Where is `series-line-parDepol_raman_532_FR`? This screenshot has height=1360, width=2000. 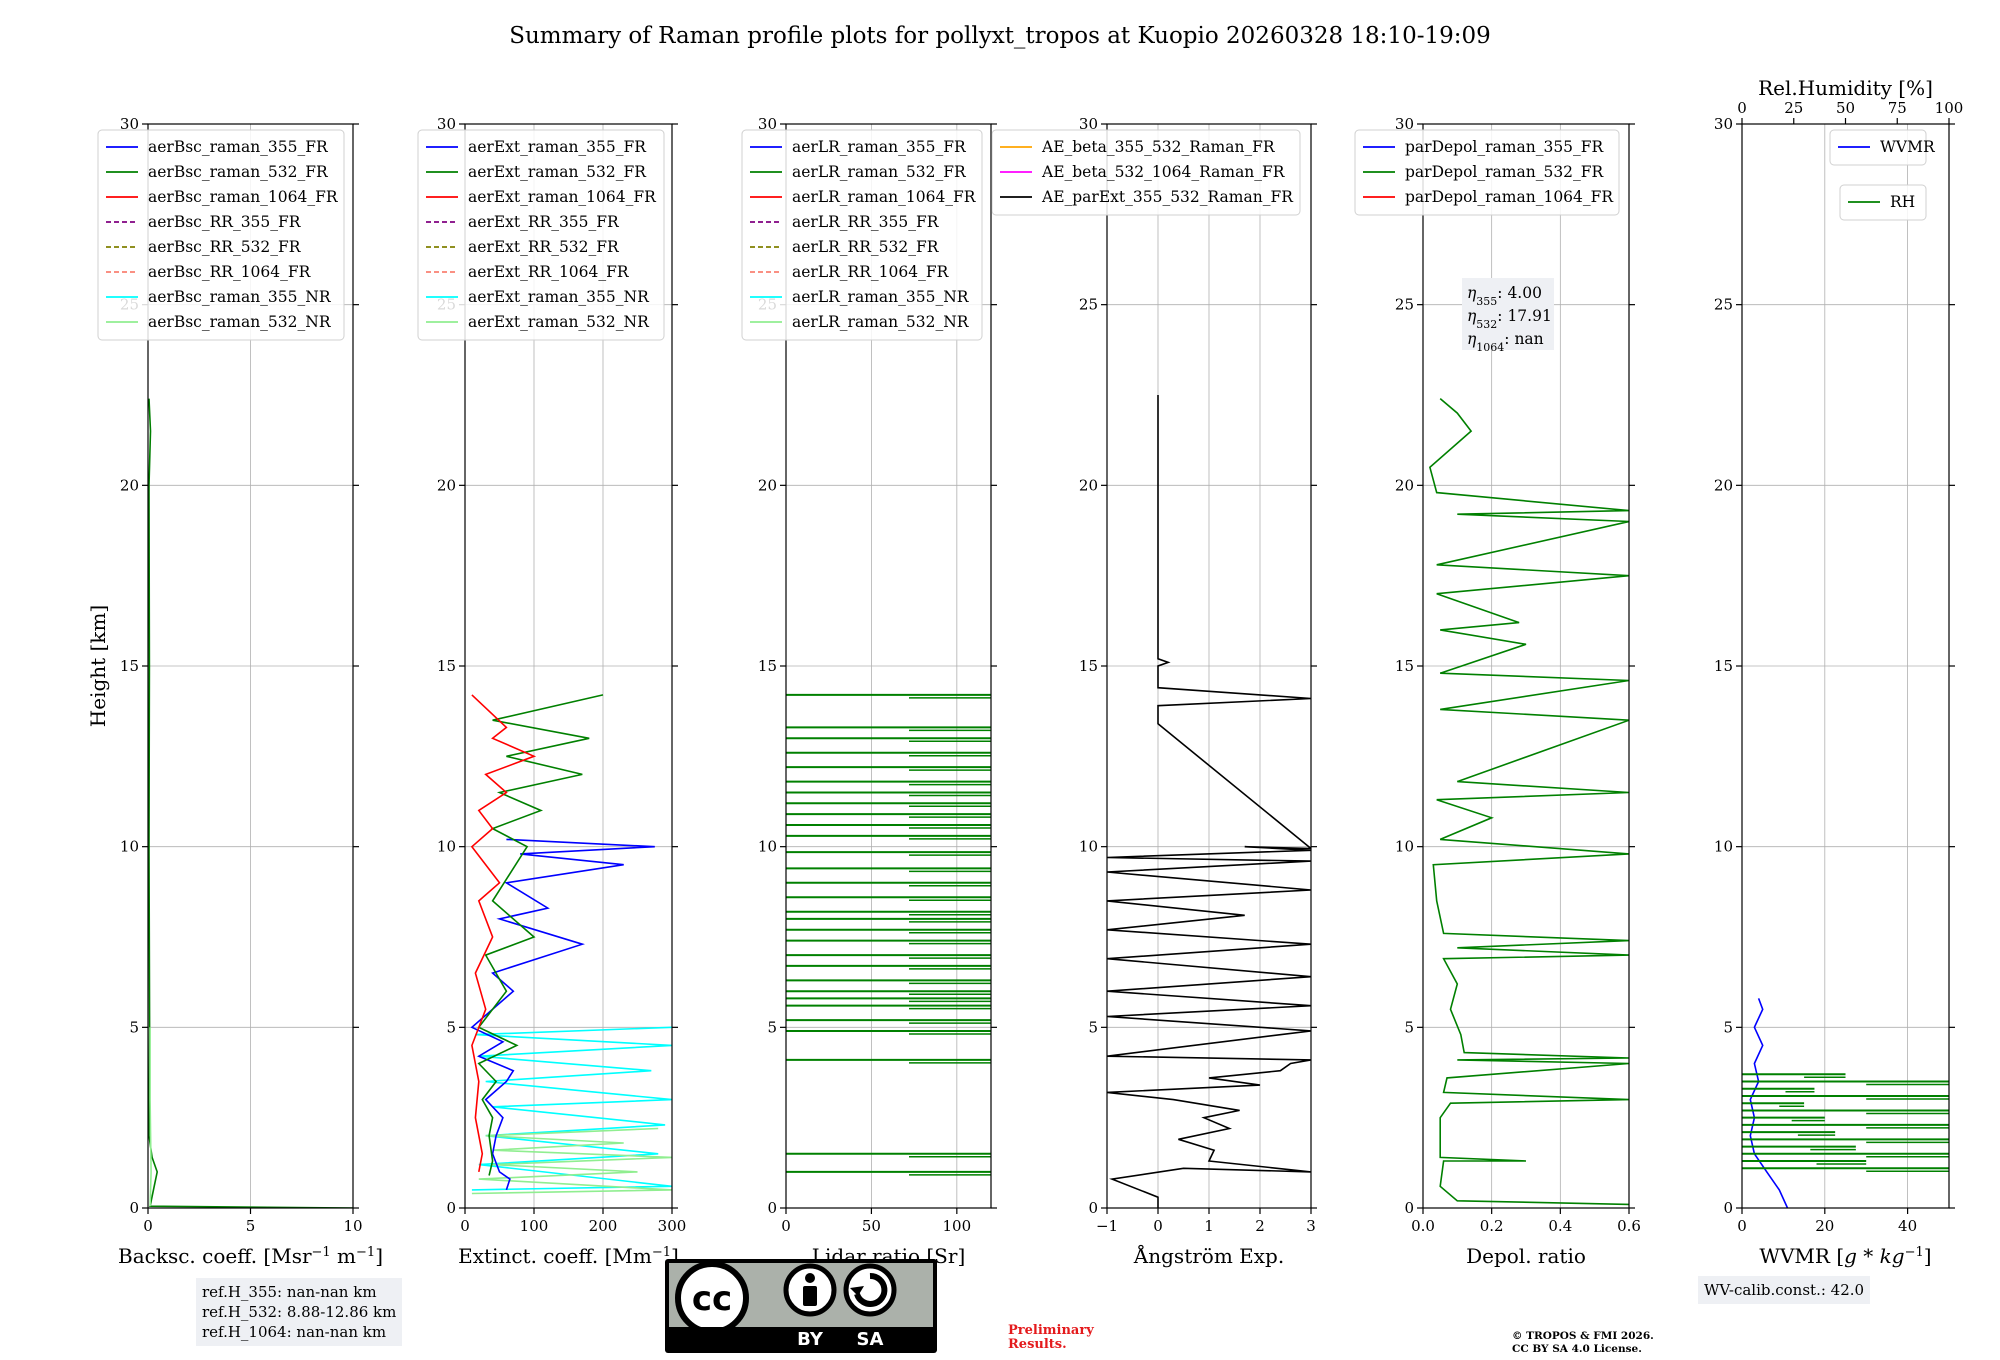 series-line-parDepol_raman_532_FR is located at coordinates (1528, 801).